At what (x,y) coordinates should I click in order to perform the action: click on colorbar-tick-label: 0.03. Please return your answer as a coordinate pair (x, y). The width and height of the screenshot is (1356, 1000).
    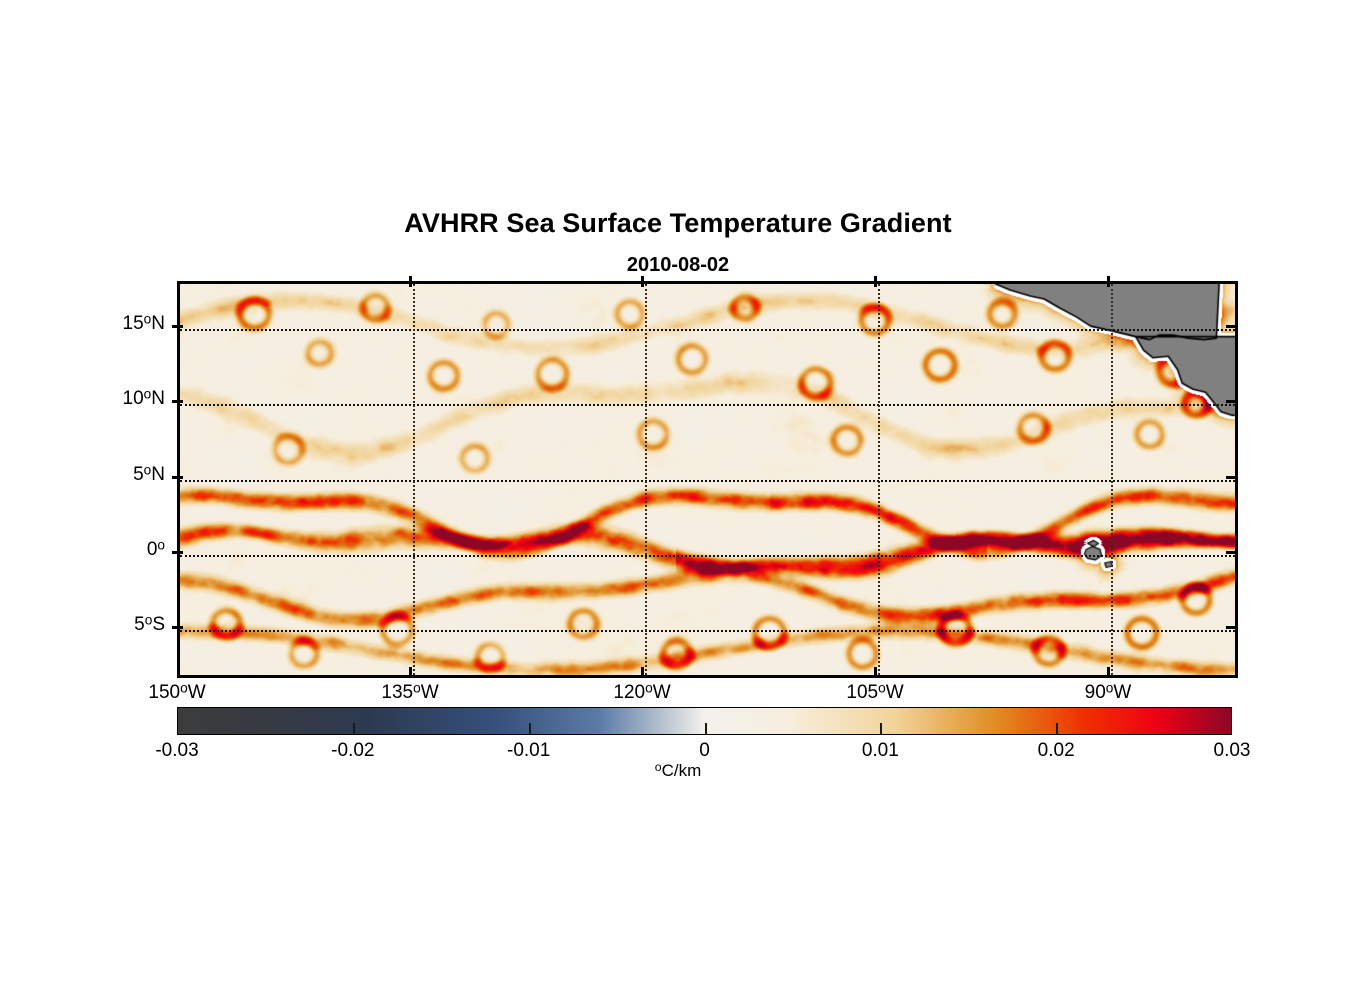
    Looking at the image, I should click on (1232, 750).